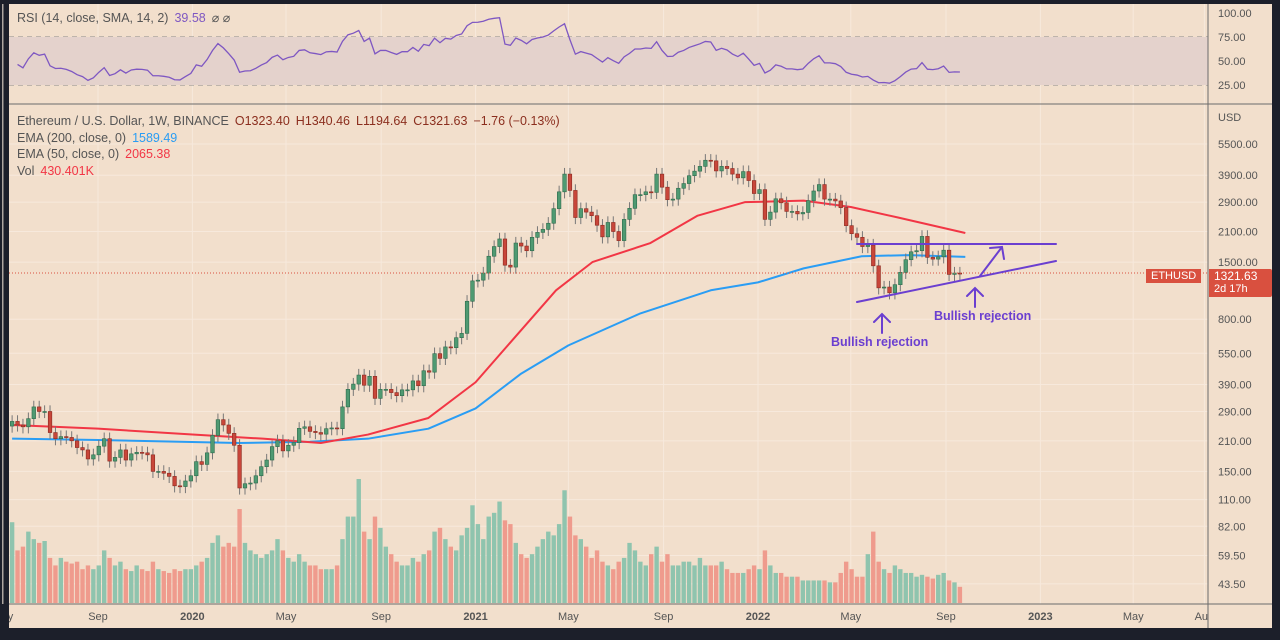  Describe the element at coordinates (983, 316) in the screenshot. I see `annotation-bullish-rejection-right: Bullish rejection` at that location.